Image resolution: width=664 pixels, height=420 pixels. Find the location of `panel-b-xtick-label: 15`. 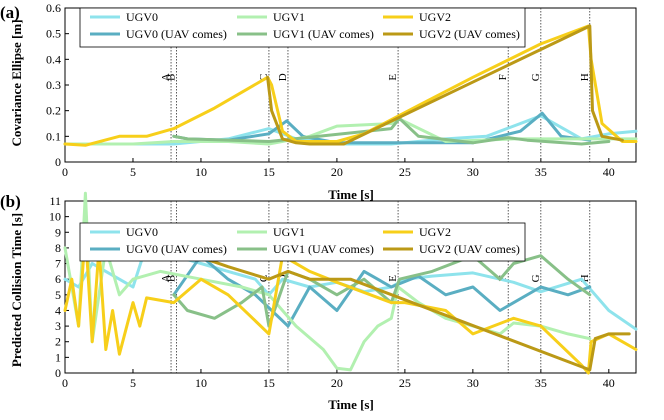

panel-b-xtick-label: 15 is located at coordinates (269, 383).